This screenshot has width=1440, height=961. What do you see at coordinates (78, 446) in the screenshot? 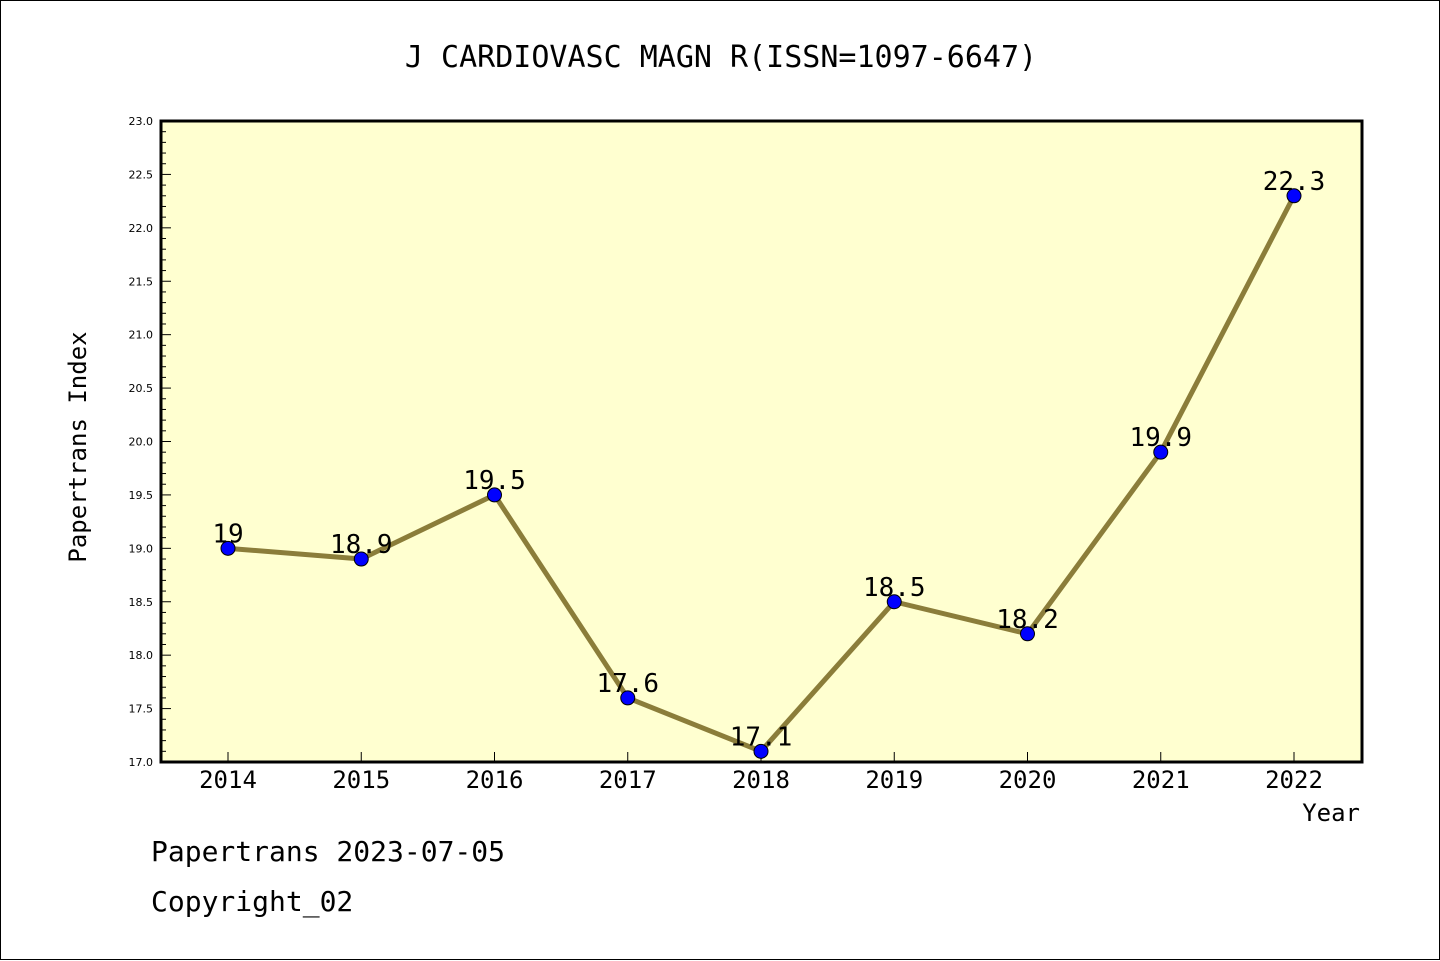
I see `y-axis-label: Papertrans Index` at bounding box center [78, 446].